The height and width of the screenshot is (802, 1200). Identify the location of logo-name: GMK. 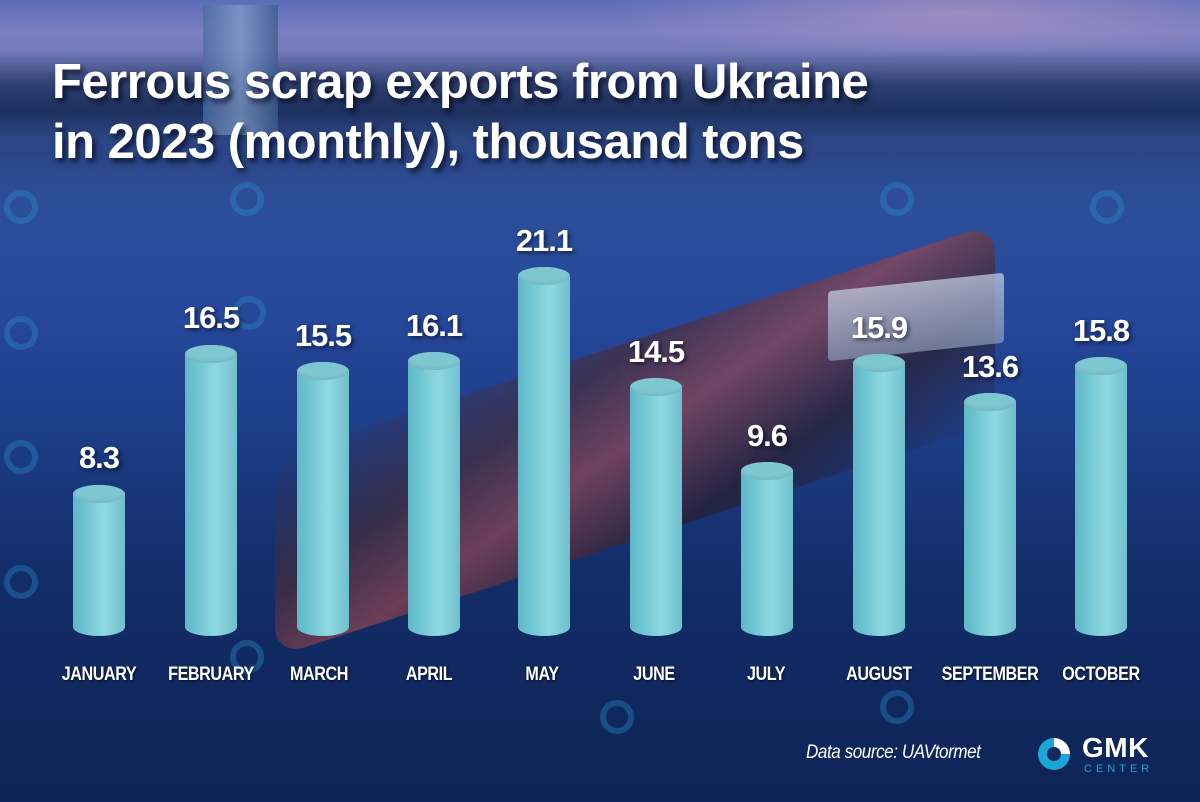
(1115, 747).